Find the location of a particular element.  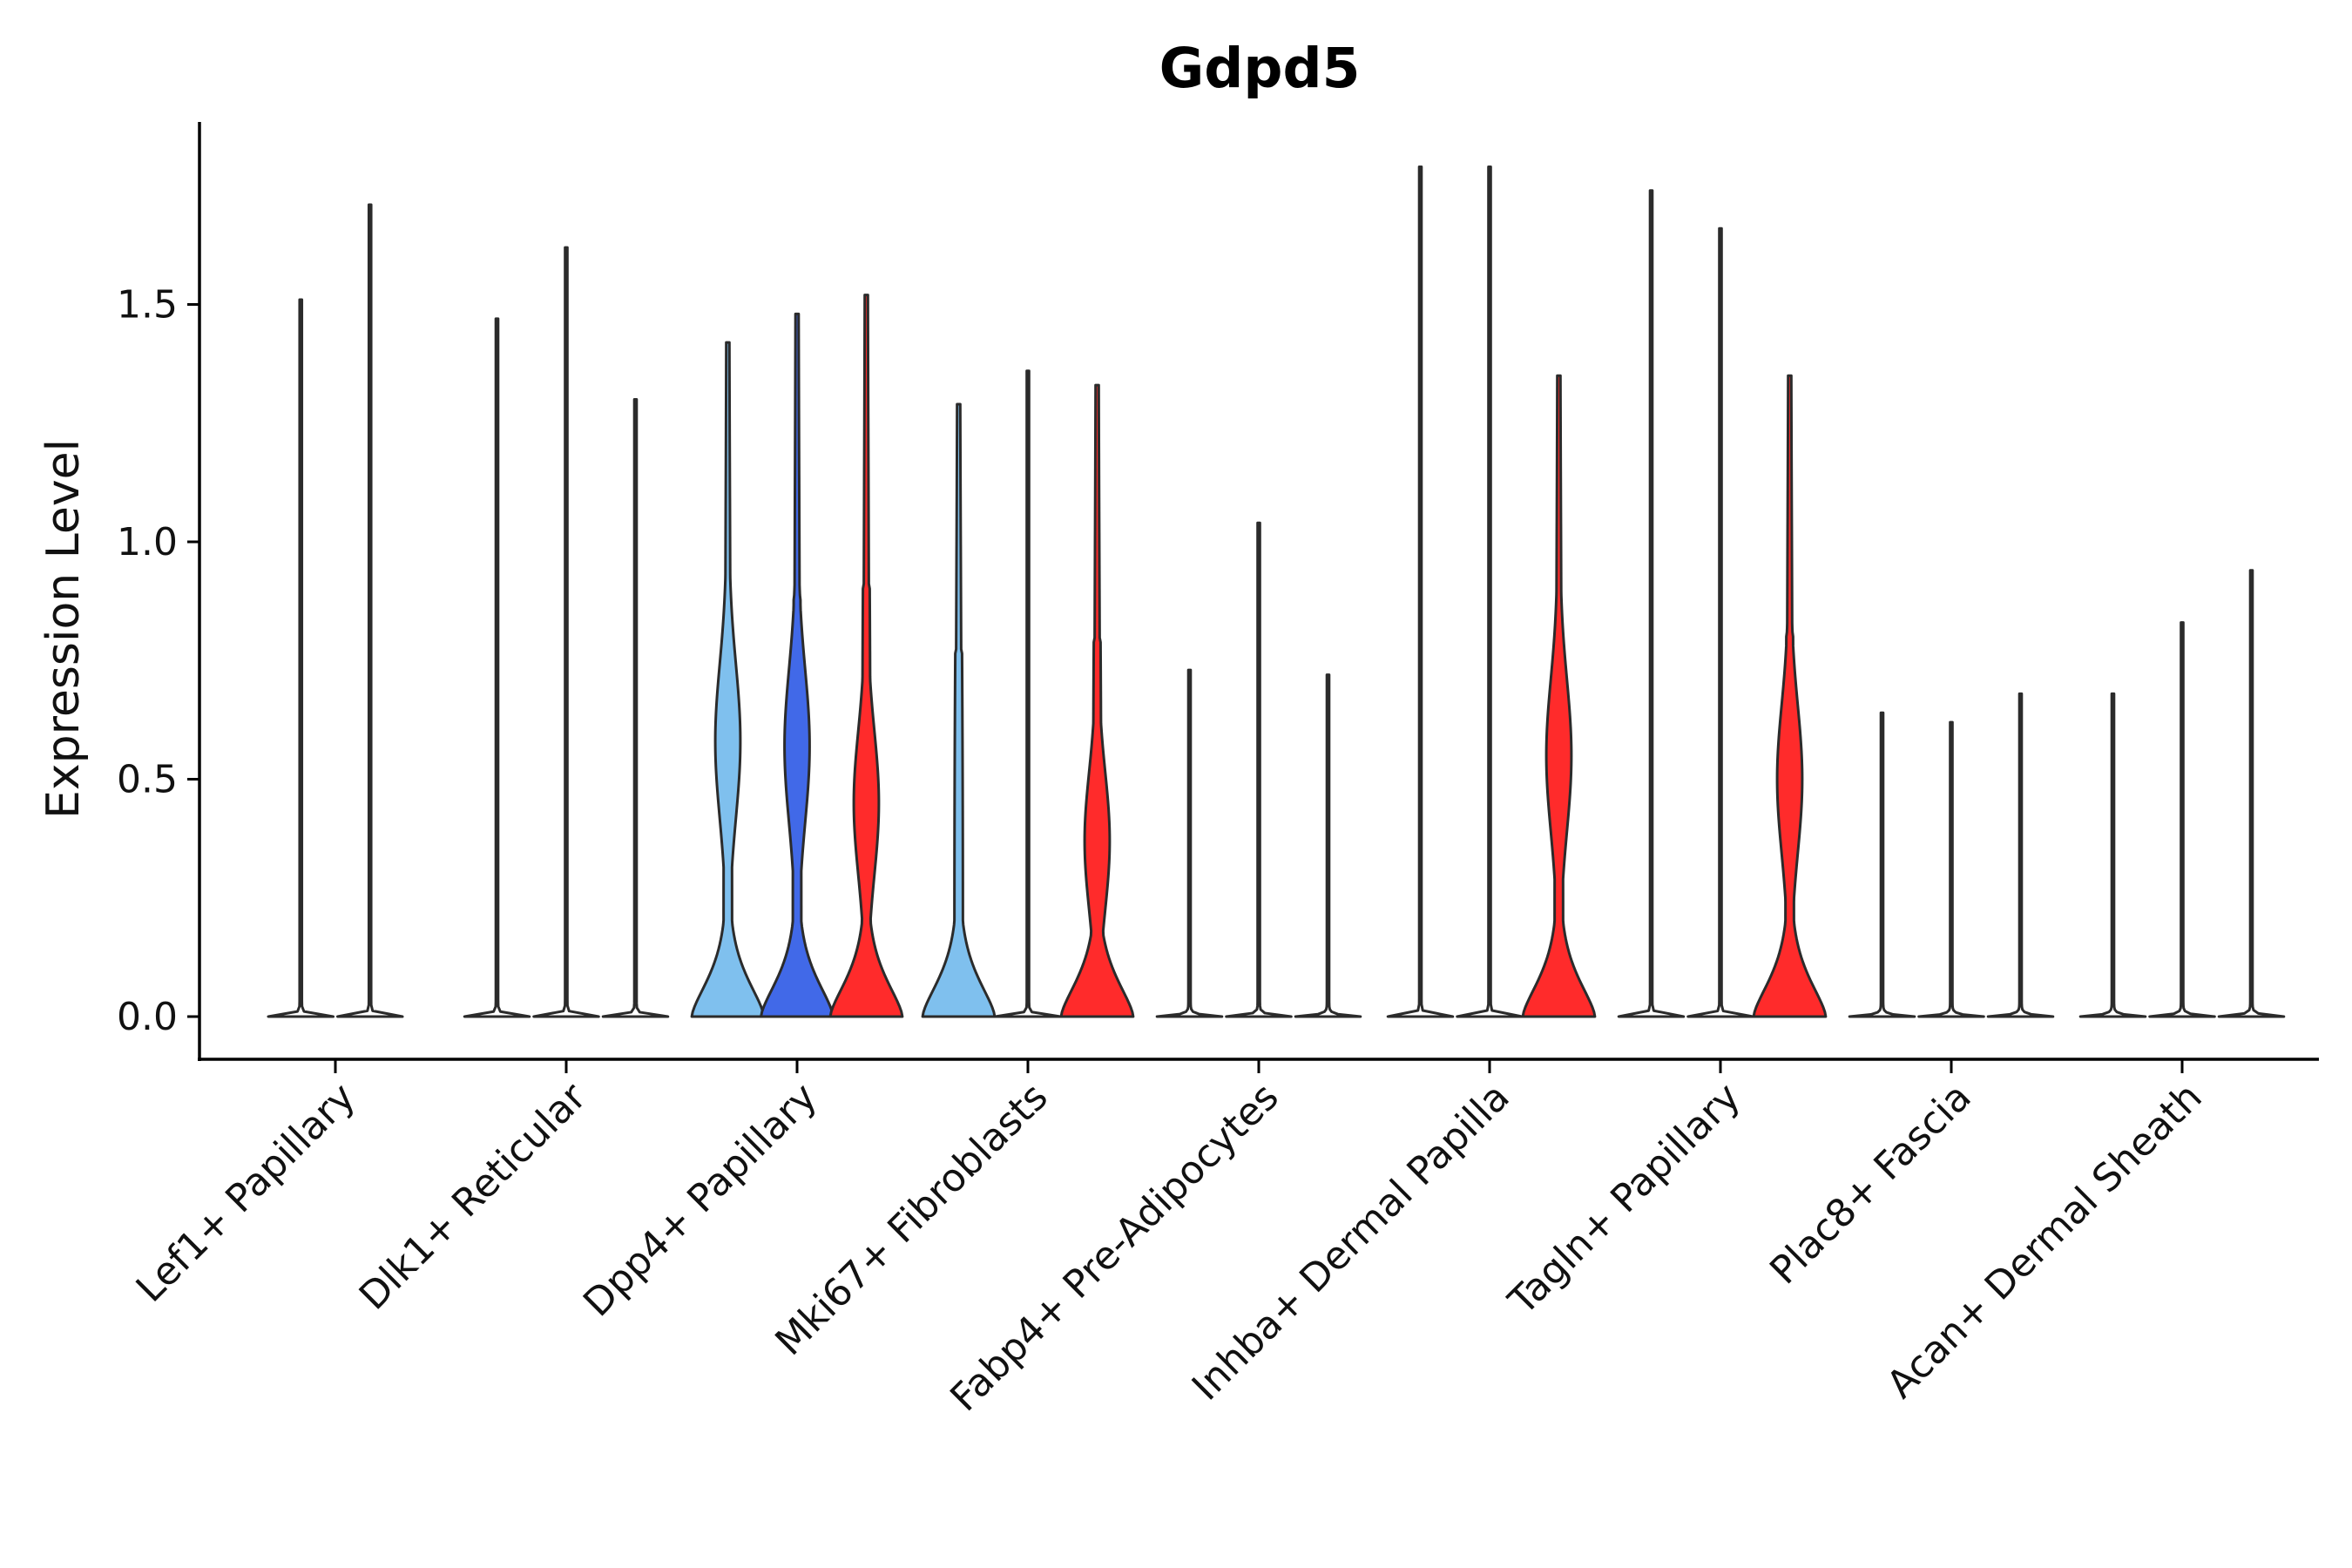

x-tick-label: Tagln+ Papillary is located at coordinates (1625, 1199).